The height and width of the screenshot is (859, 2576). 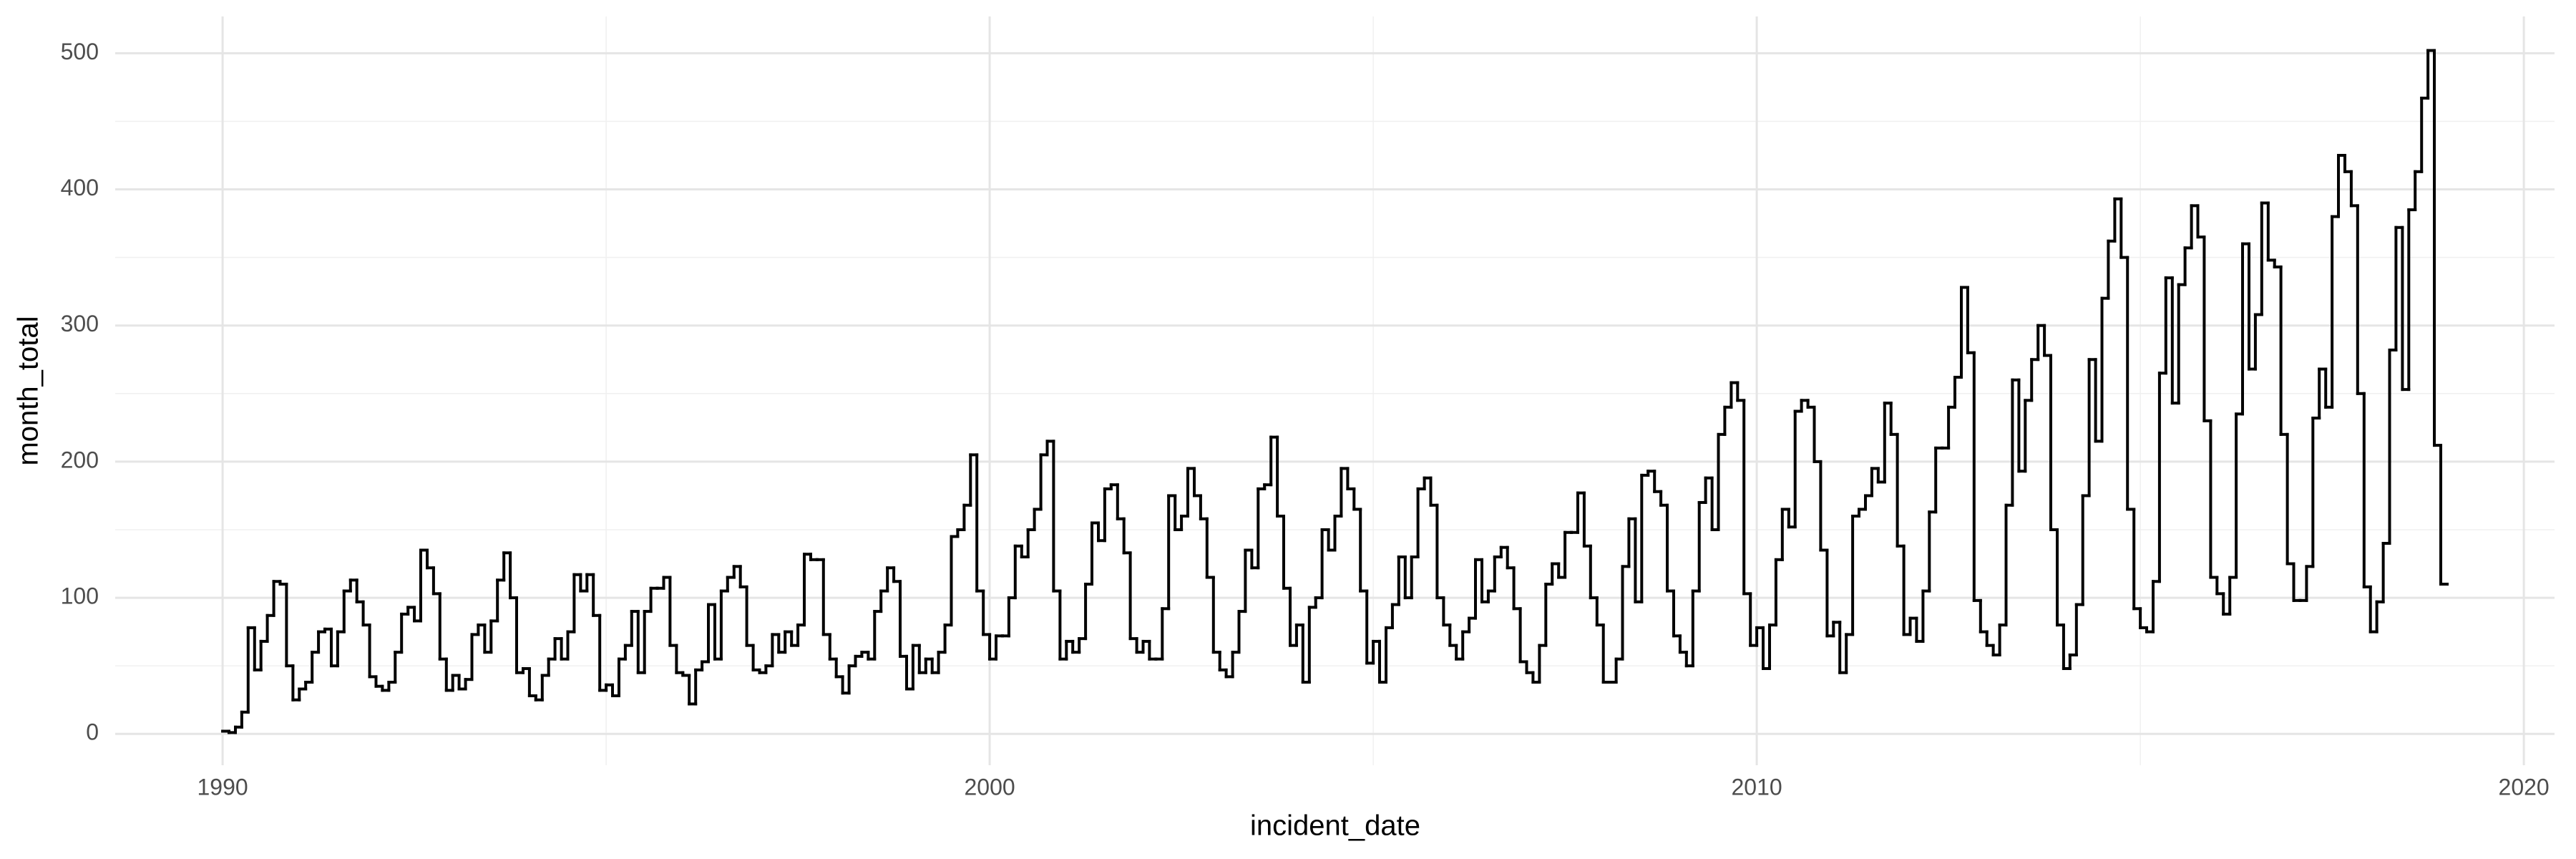 I want to click on x-tick-label: 1990, so click(x=222, y=787).